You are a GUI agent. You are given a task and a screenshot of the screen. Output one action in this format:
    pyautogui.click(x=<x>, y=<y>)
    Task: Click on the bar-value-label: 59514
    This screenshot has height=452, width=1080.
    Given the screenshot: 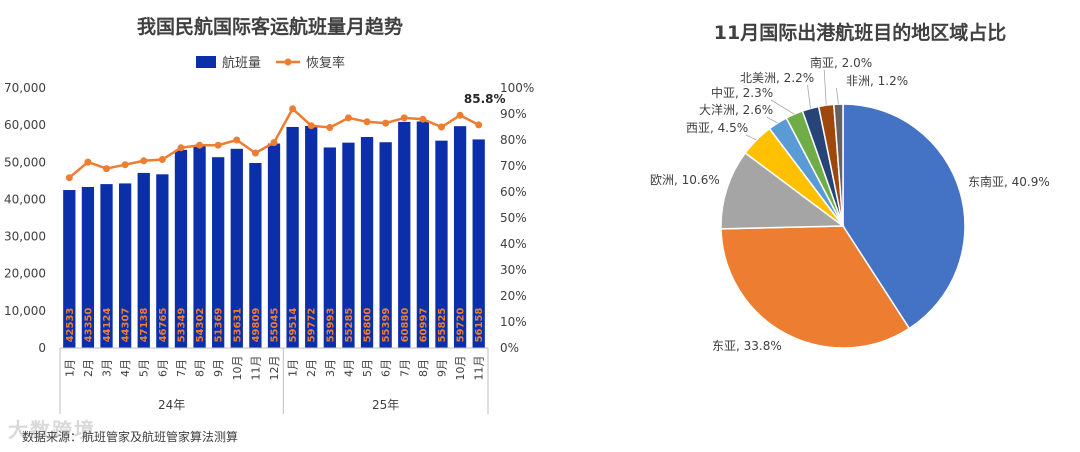 What is the action you would take?
    pyautogui.click(x=293, y=325)
    